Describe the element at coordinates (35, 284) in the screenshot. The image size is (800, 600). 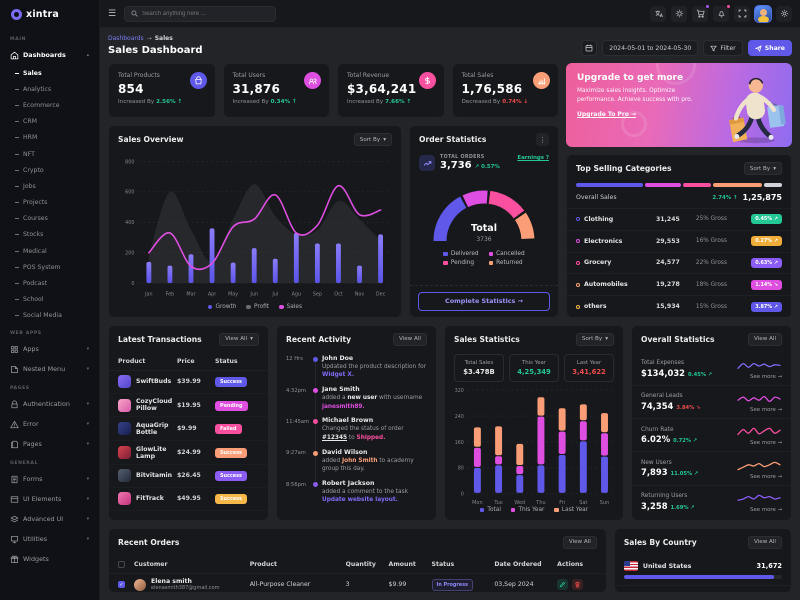
I see `sidebar-subitem-label: Podcast` at that location.